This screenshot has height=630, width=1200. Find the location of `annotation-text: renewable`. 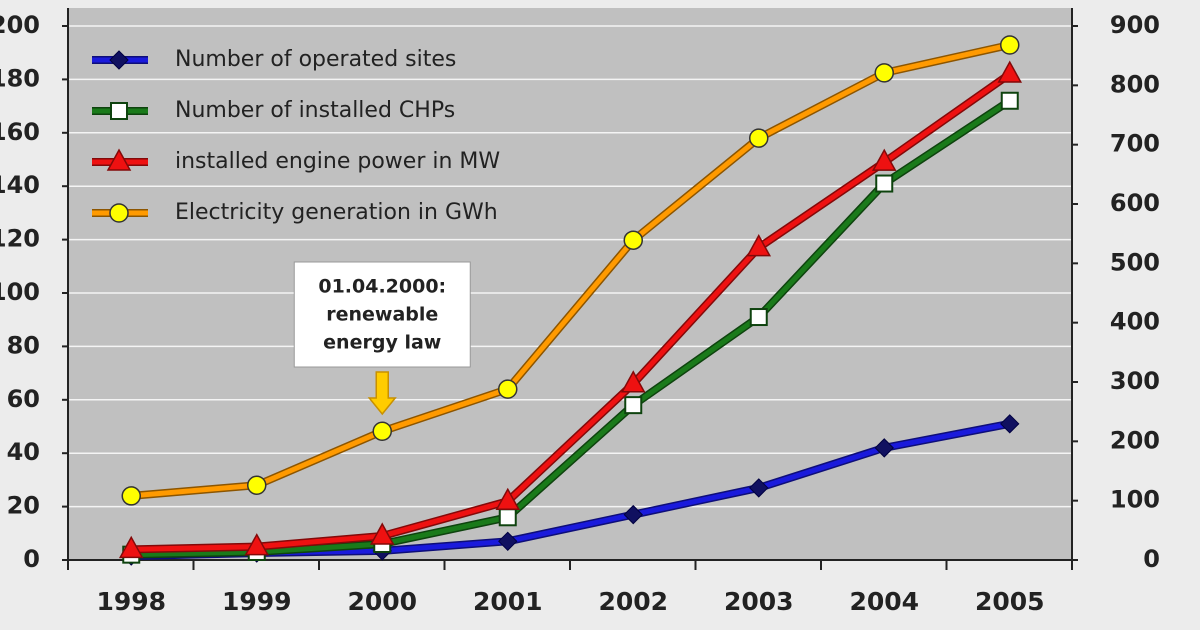

annotation-text: renewable is located at coordinates (382, 315).